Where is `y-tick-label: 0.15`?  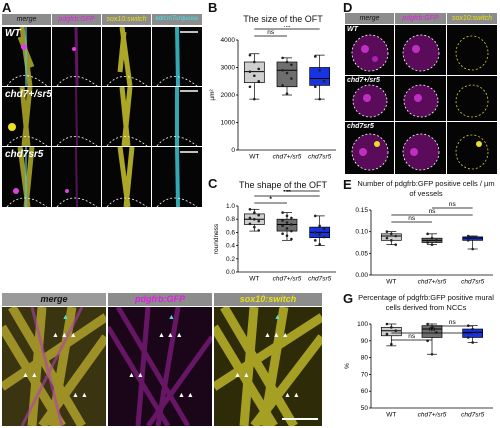
y-tick-label: 0.15 is located at coordinates (361, 210).